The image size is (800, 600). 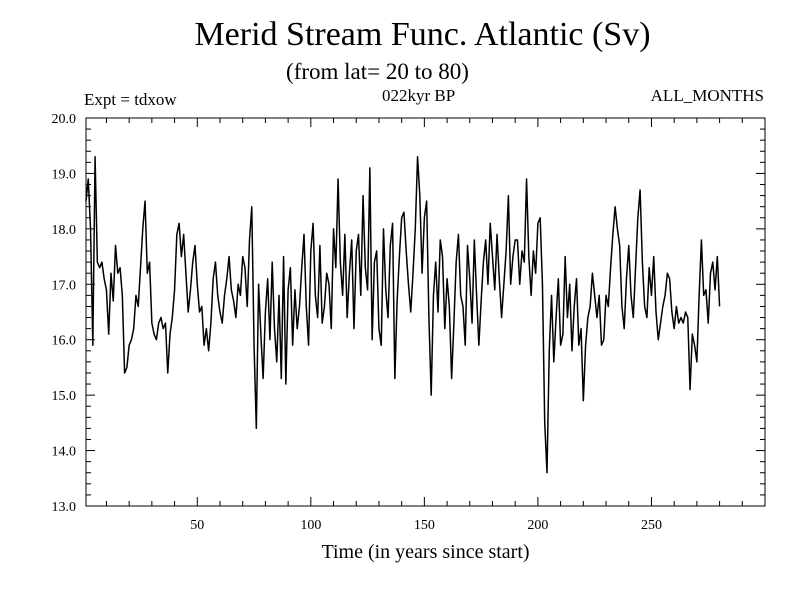 What do you see at coordinates (425, 552) in the screenshot?
I see `x-axis-title: Time (in years since start)` at bounding box center [425, 552].